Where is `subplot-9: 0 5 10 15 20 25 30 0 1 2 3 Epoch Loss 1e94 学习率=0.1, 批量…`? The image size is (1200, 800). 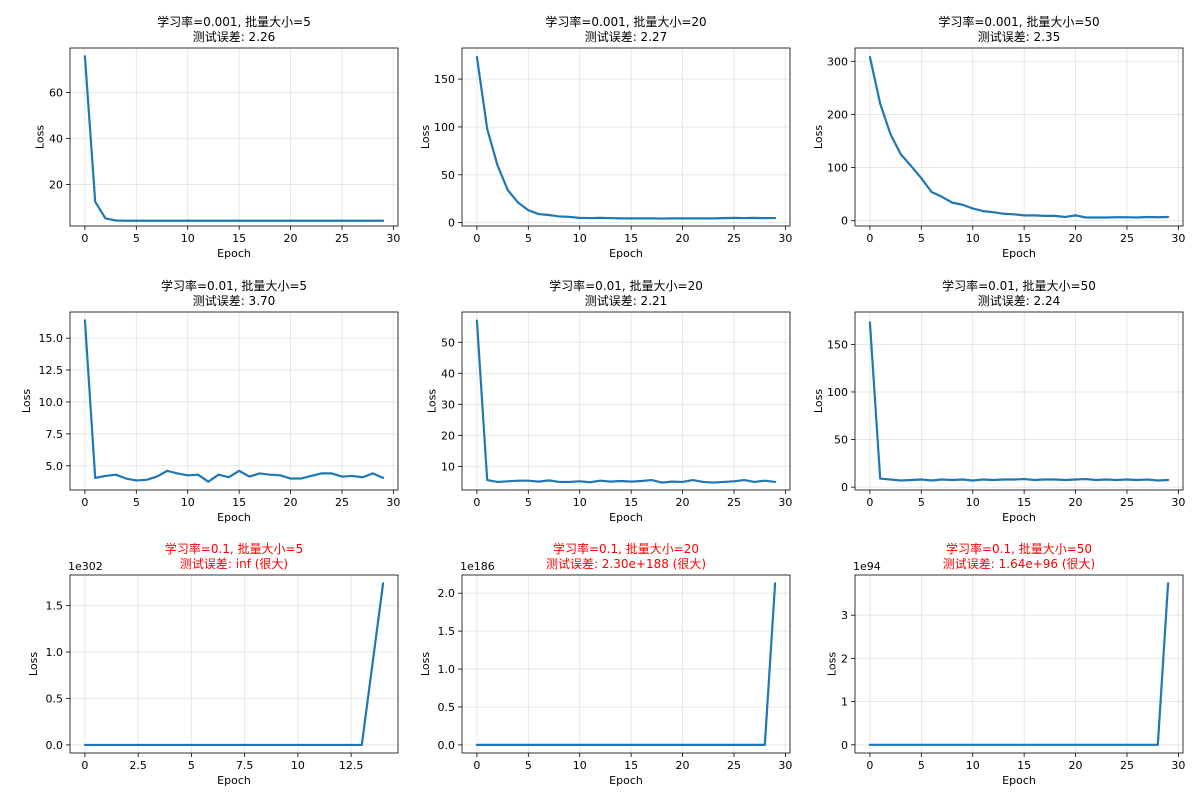
subplot-9: 0 5 10 15 20 25 30 0 1 2 3 Epoch Loss 1e94 学习率=0.1, 批量… is located at coordinates (1005, 664).